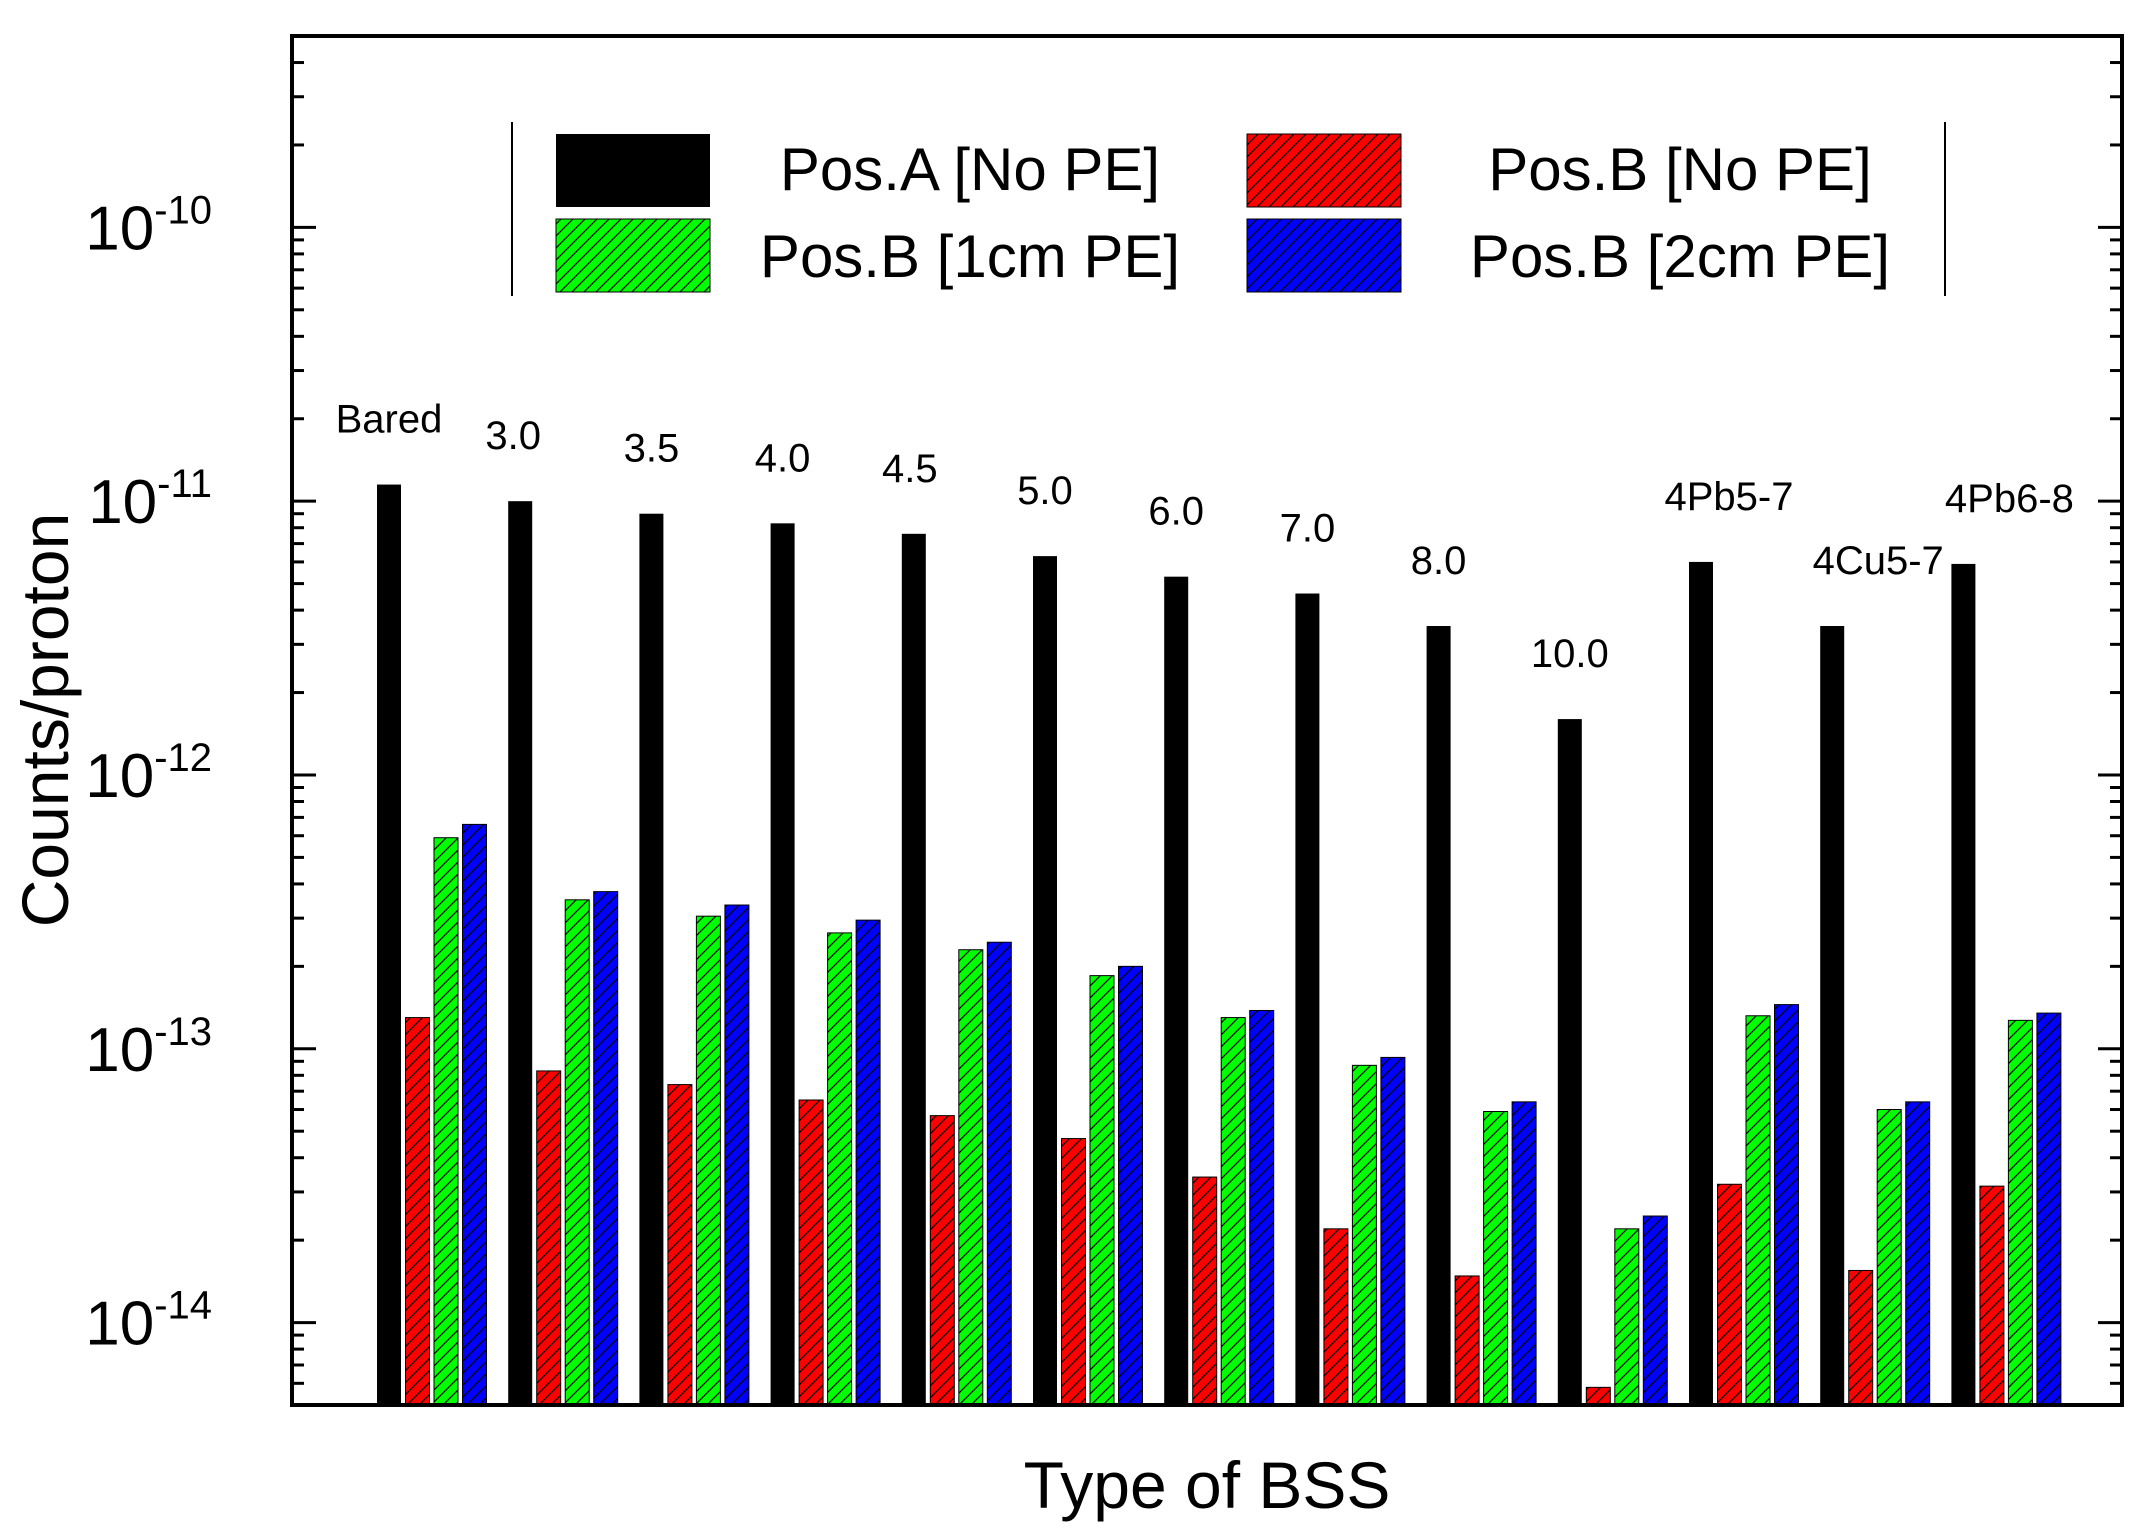  I want to click on bar-pos-a-no-pe--4pb5-7, so click(1701, 983).